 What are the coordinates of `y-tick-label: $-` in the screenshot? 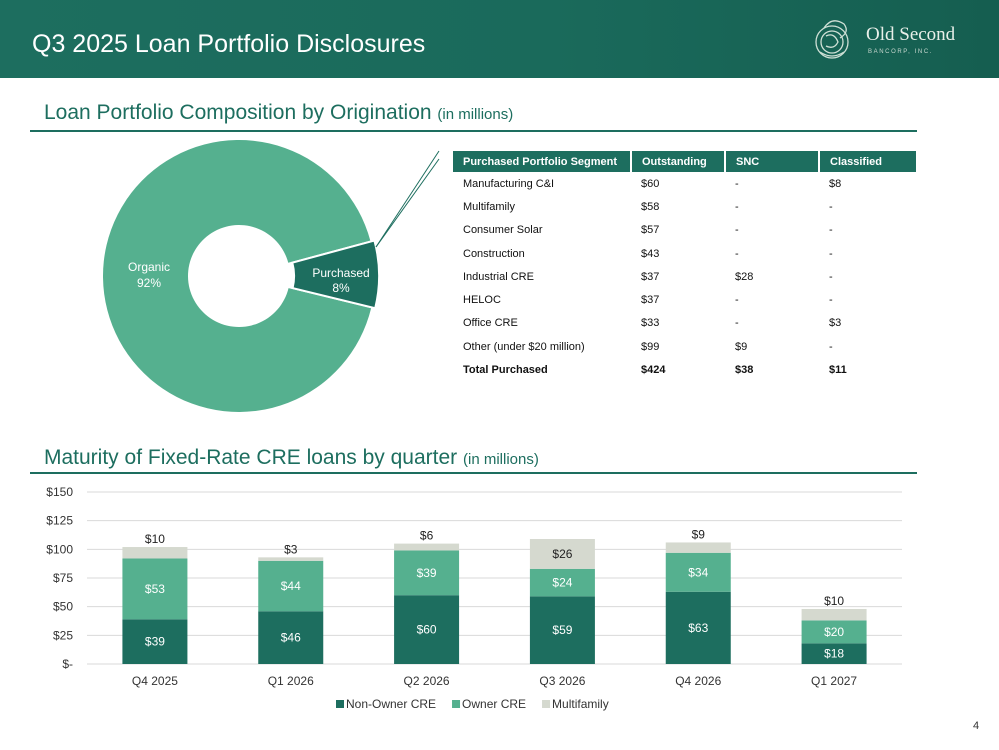 It's located at (67, 664).